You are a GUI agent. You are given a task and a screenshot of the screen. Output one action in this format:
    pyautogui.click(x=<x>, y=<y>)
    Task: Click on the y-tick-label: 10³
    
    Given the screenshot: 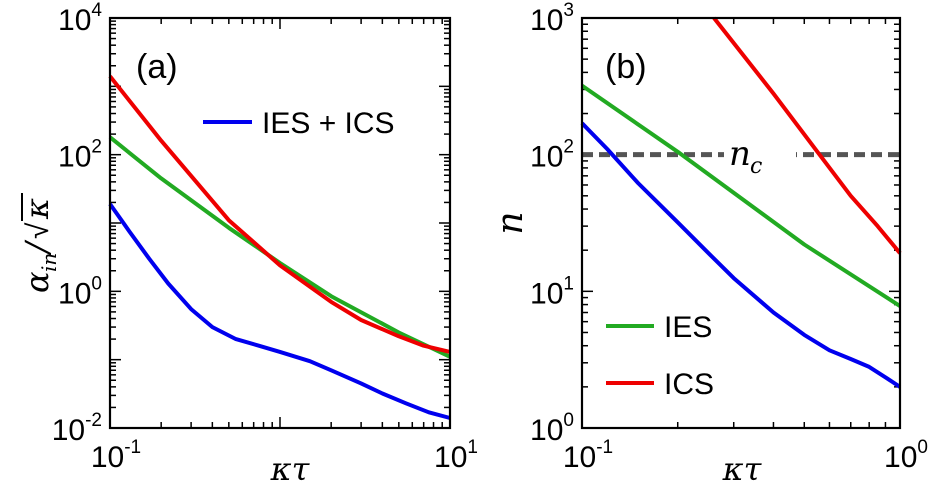 What is the action you would take?
    pyautogui.click(x=552, y=18)
    